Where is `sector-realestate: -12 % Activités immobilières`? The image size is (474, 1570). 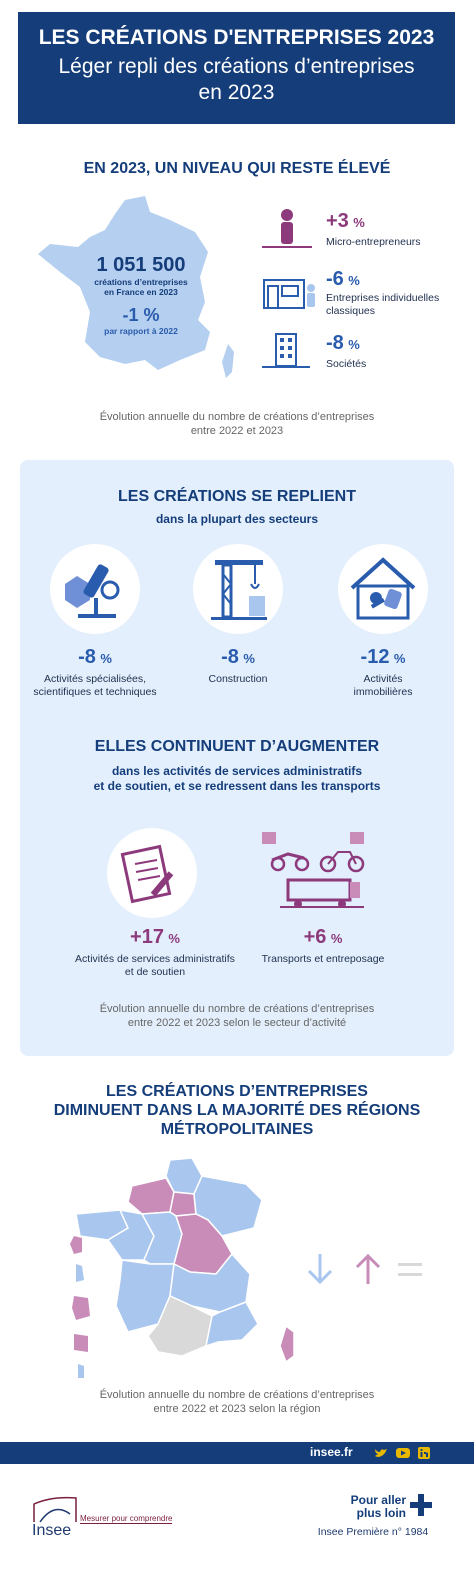
sector-realestate: -12 % Activités immobilières is located at coordinates (383, 672).